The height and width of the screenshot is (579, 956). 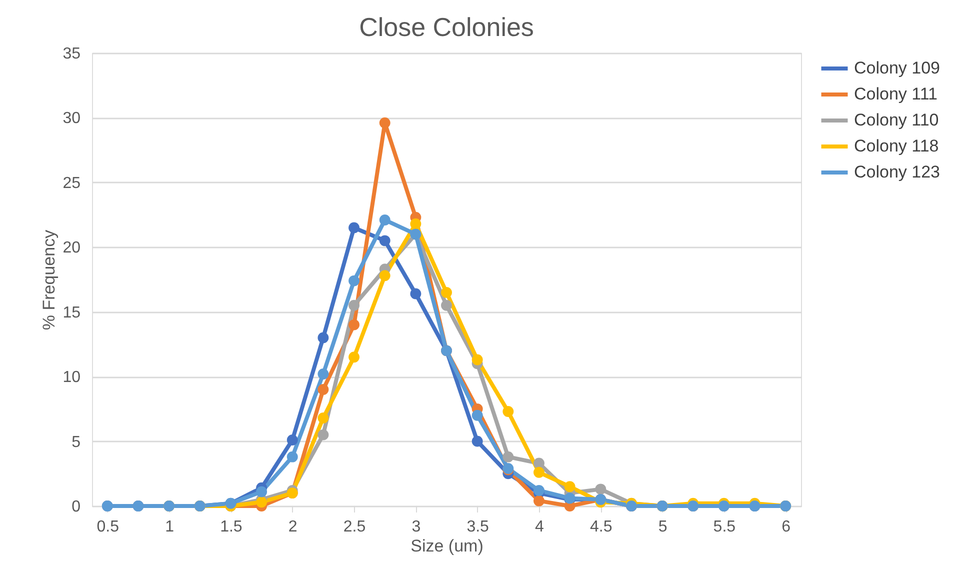 What do you see at coordinates (76, 442) in the screenshot?
I see `y-tick-label: 5` at bounding box center [76, 442].